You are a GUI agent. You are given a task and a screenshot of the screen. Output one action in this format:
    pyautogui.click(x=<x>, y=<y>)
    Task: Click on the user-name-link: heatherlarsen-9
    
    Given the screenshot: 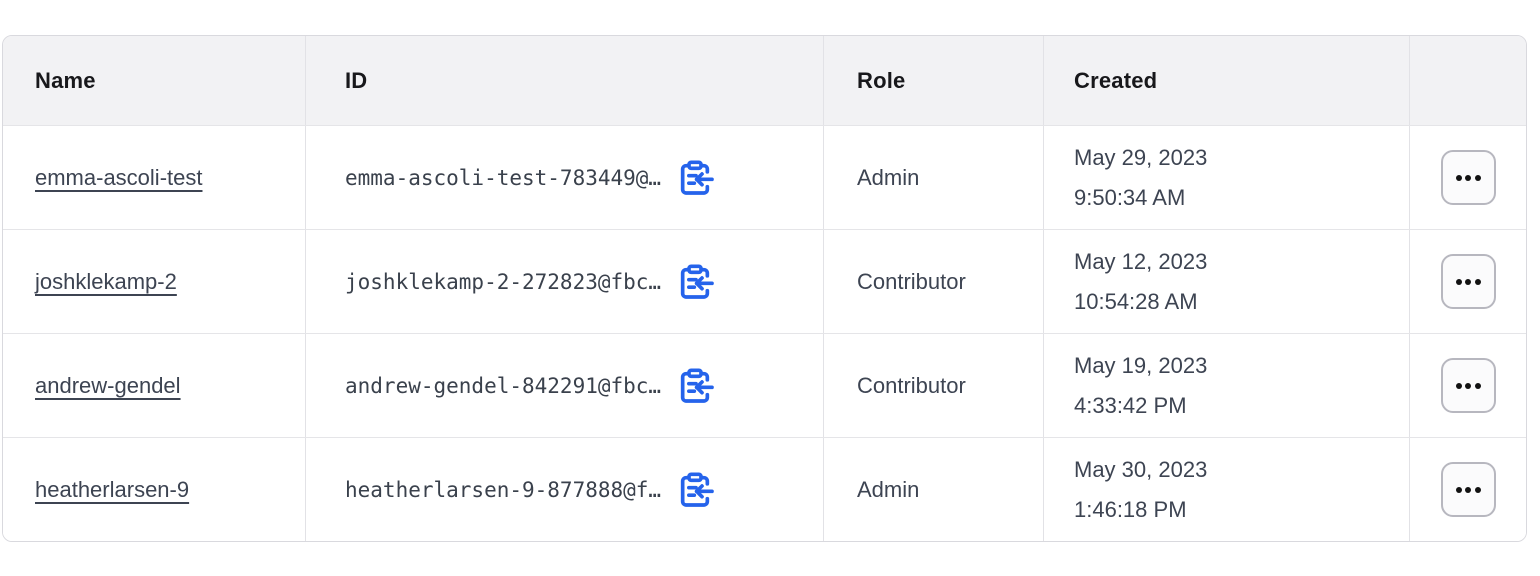 What is the action you would take?
    pyautogui.click(x=112, y=489)
    